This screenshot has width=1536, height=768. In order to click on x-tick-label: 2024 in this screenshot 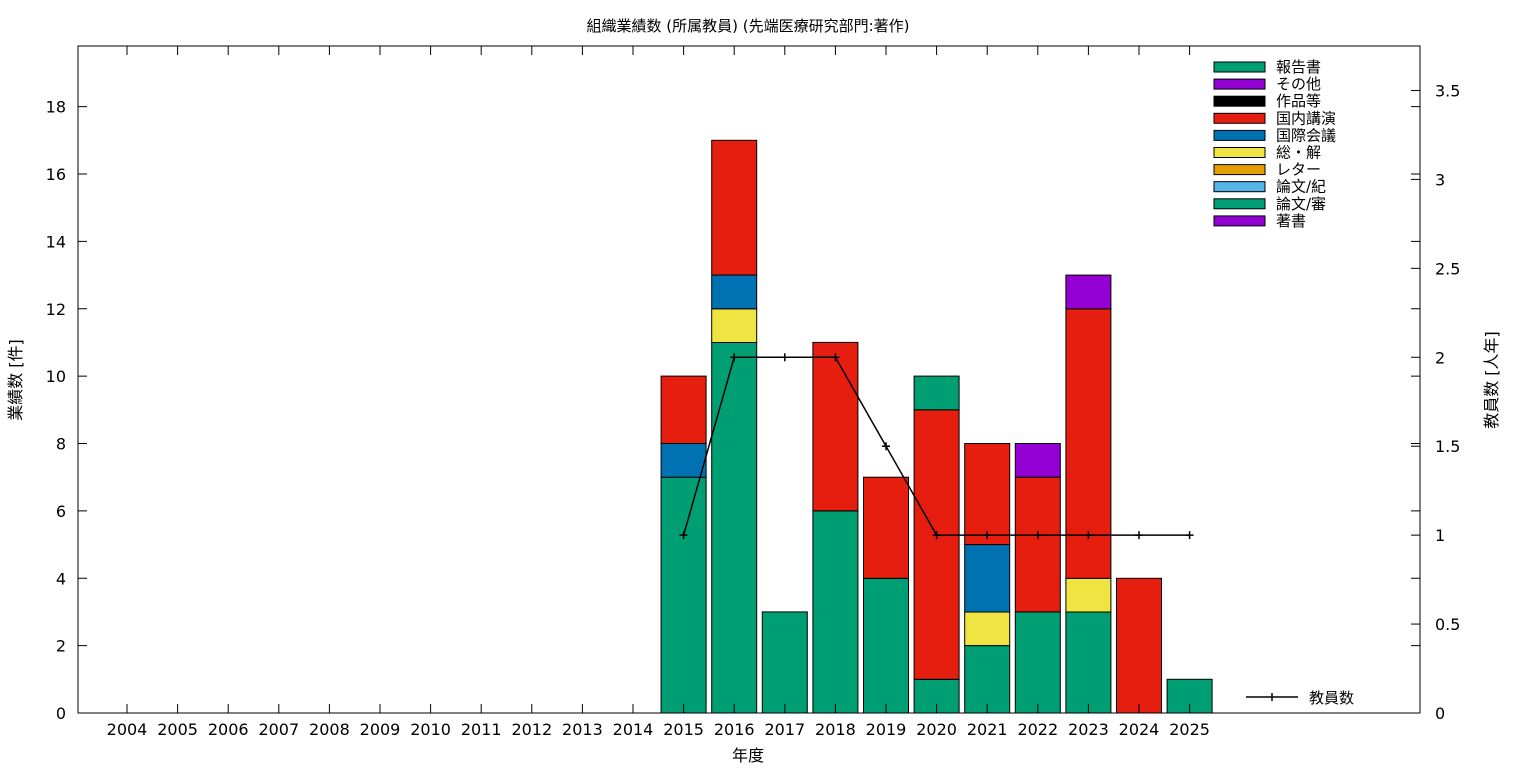, I will do `click(1139, 729)`.